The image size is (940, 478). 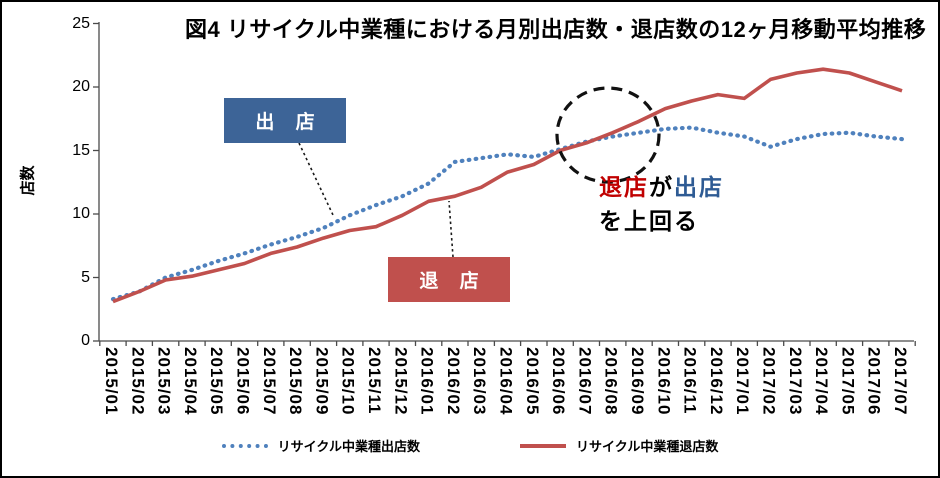 I want to click on annotation-closings-text: 退店, so click(x=624, y=187).